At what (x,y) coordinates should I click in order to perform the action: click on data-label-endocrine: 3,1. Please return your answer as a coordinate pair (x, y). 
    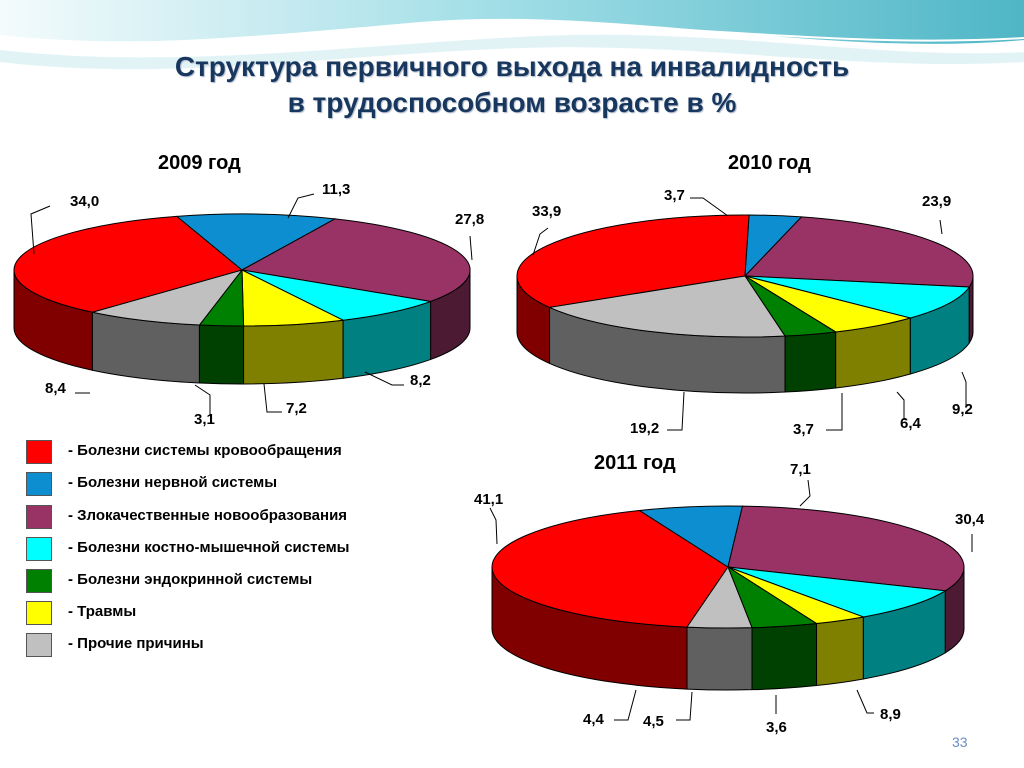
    Looking at the image, I should click on (204, 419).